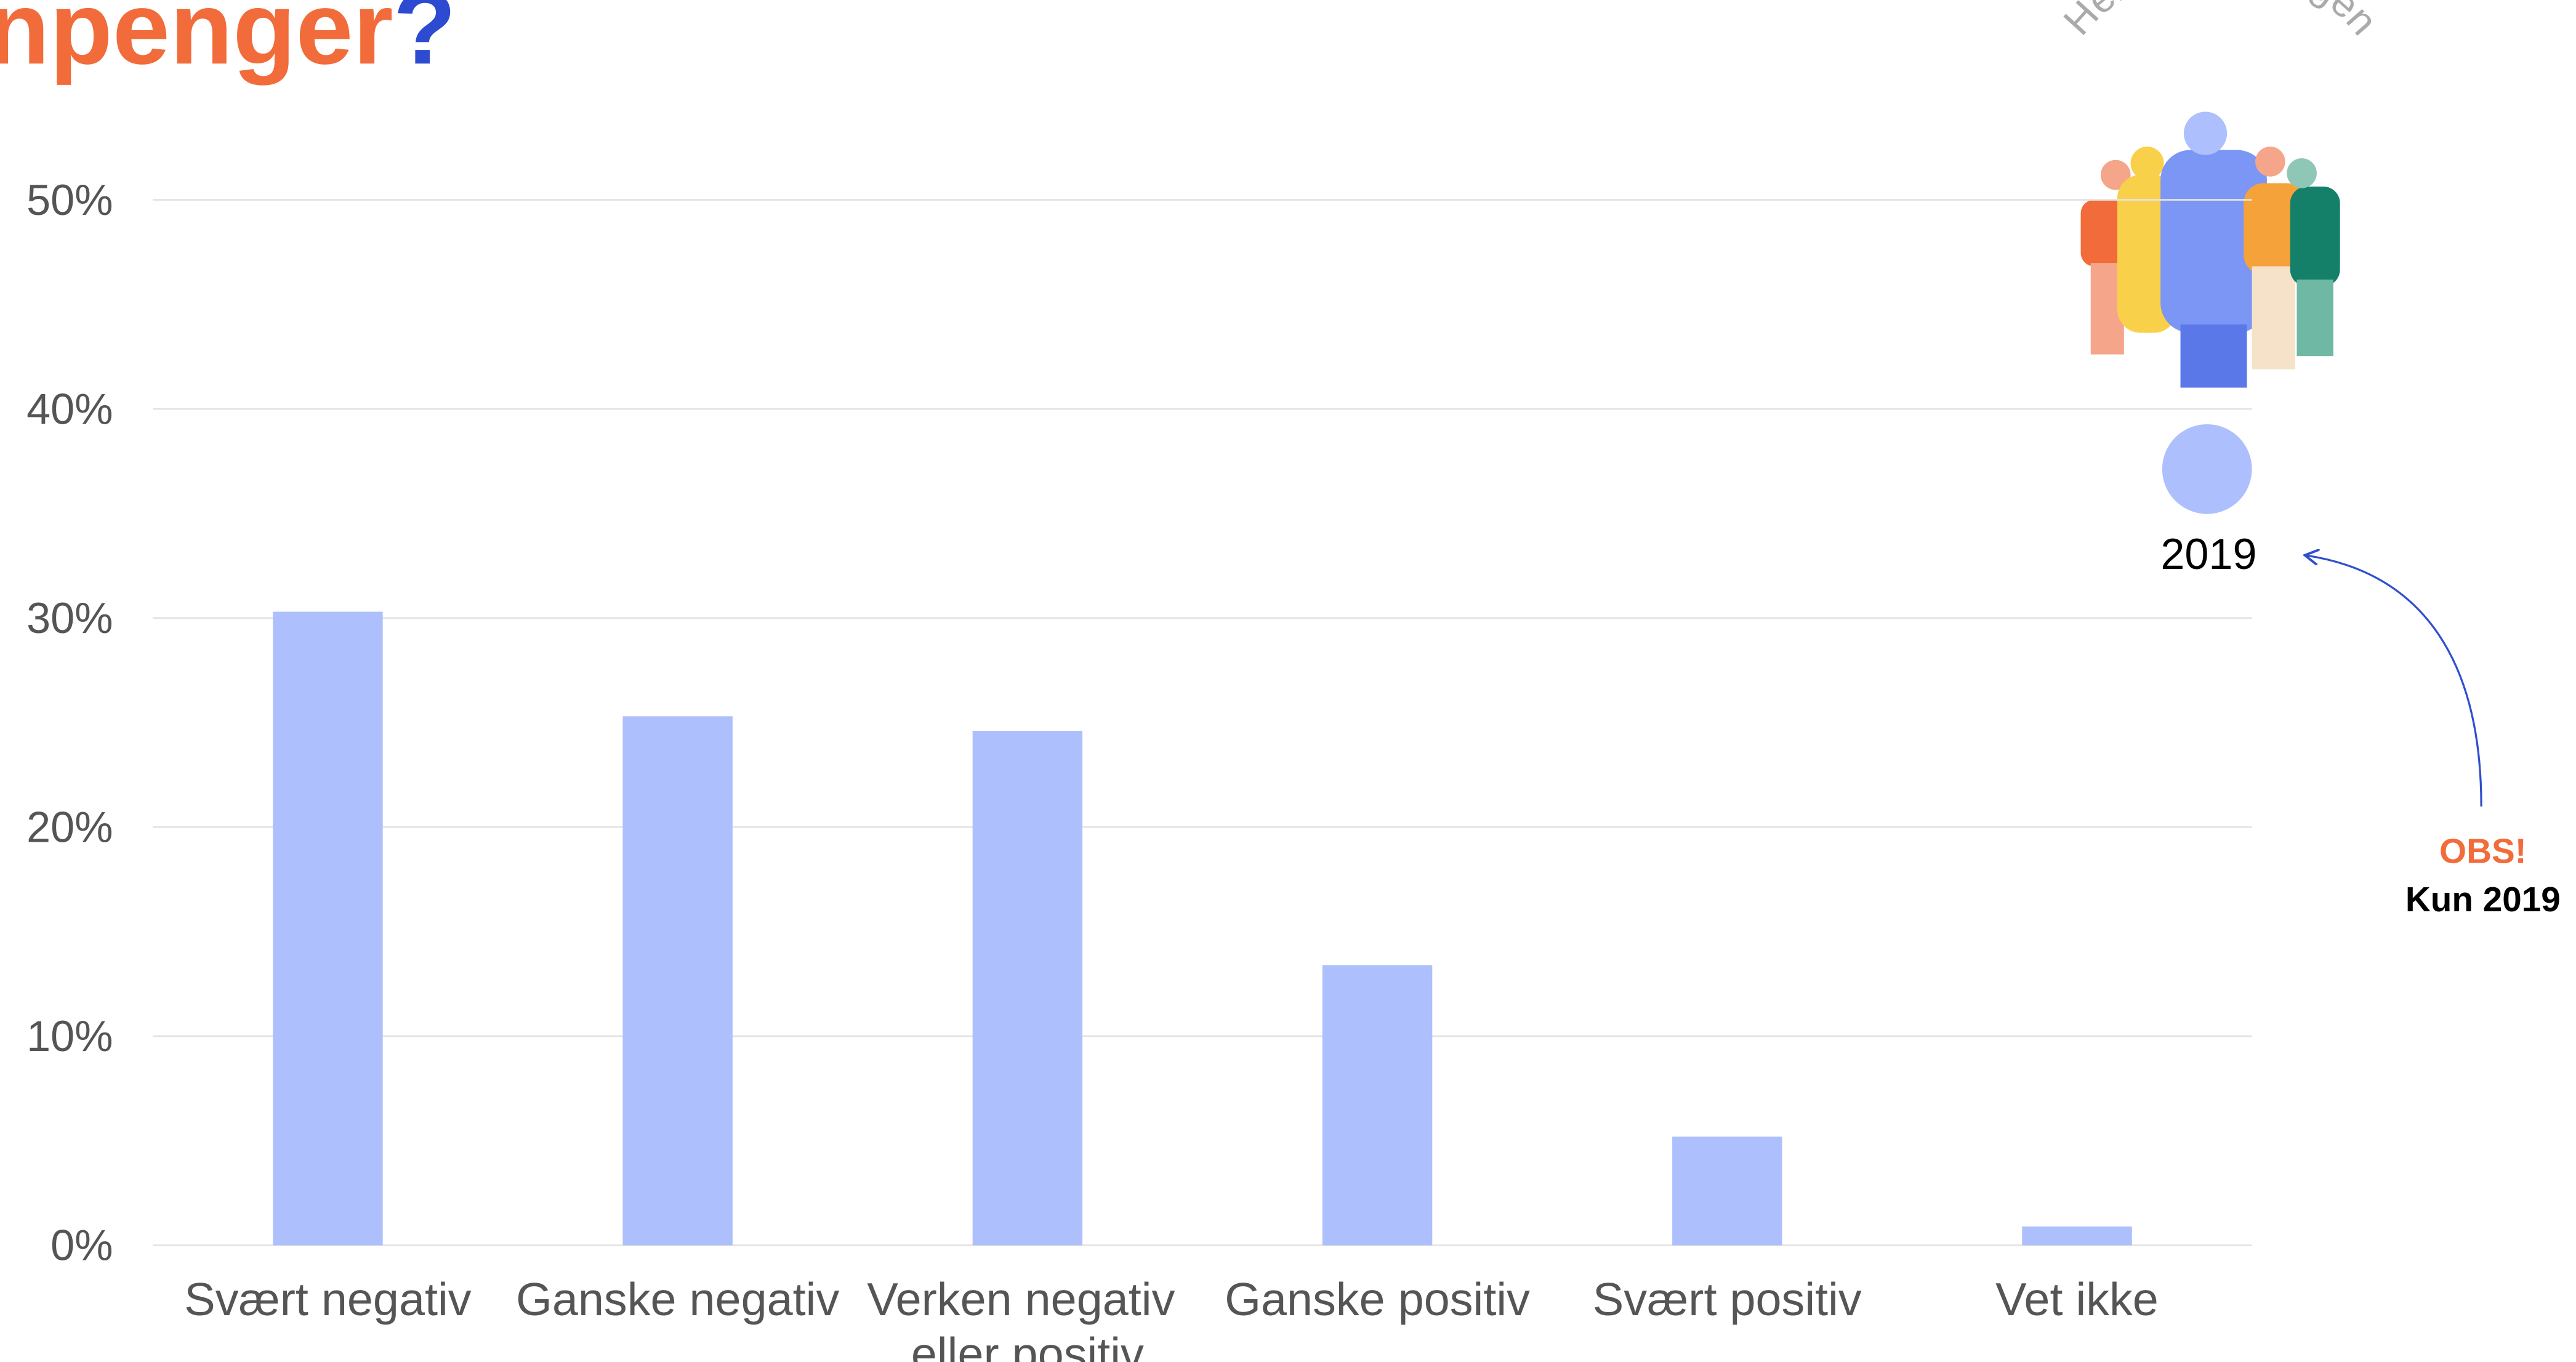  Describe the element at coordinates (424, 43) in the screenshot. I see `title-mark: ?` at that location.